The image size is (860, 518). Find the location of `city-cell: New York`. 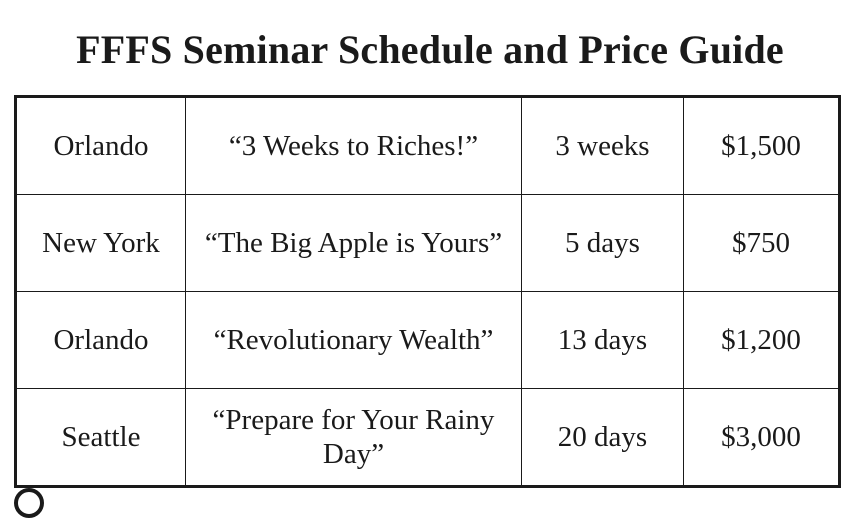

city-cell: New York is located at coordinates (100, 243).